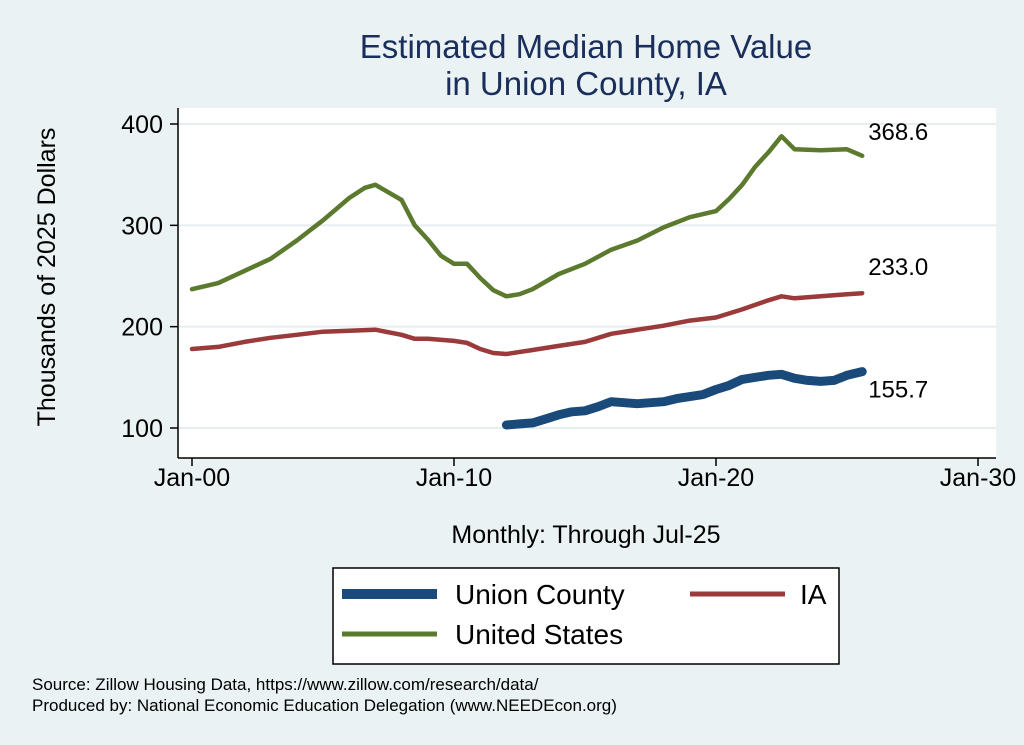 This screenshot has width=1024, height=745. I want to click on x-tick-label: Jan-20, so click(716, 478).